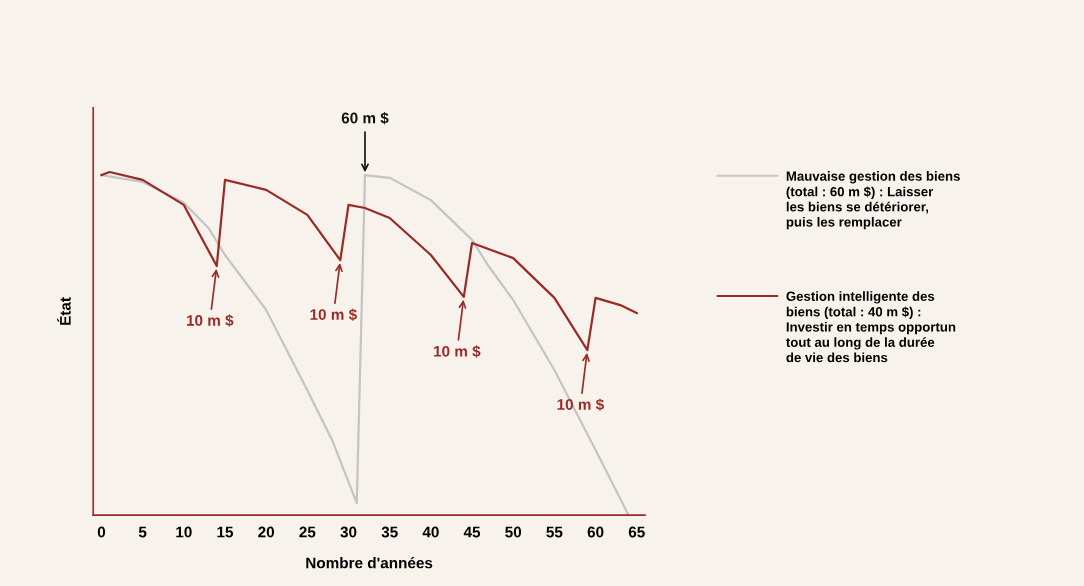 This screenshot has width=1084, height=586. I want to click on x-tick-label: 40, so click(430, 532).